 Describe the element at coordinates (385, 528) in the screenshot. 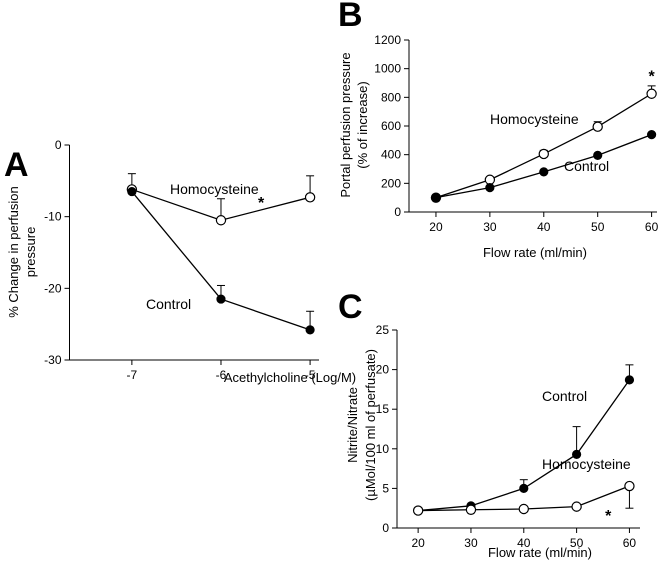

I see `panel-c-y-tick-label: 0` at that location.